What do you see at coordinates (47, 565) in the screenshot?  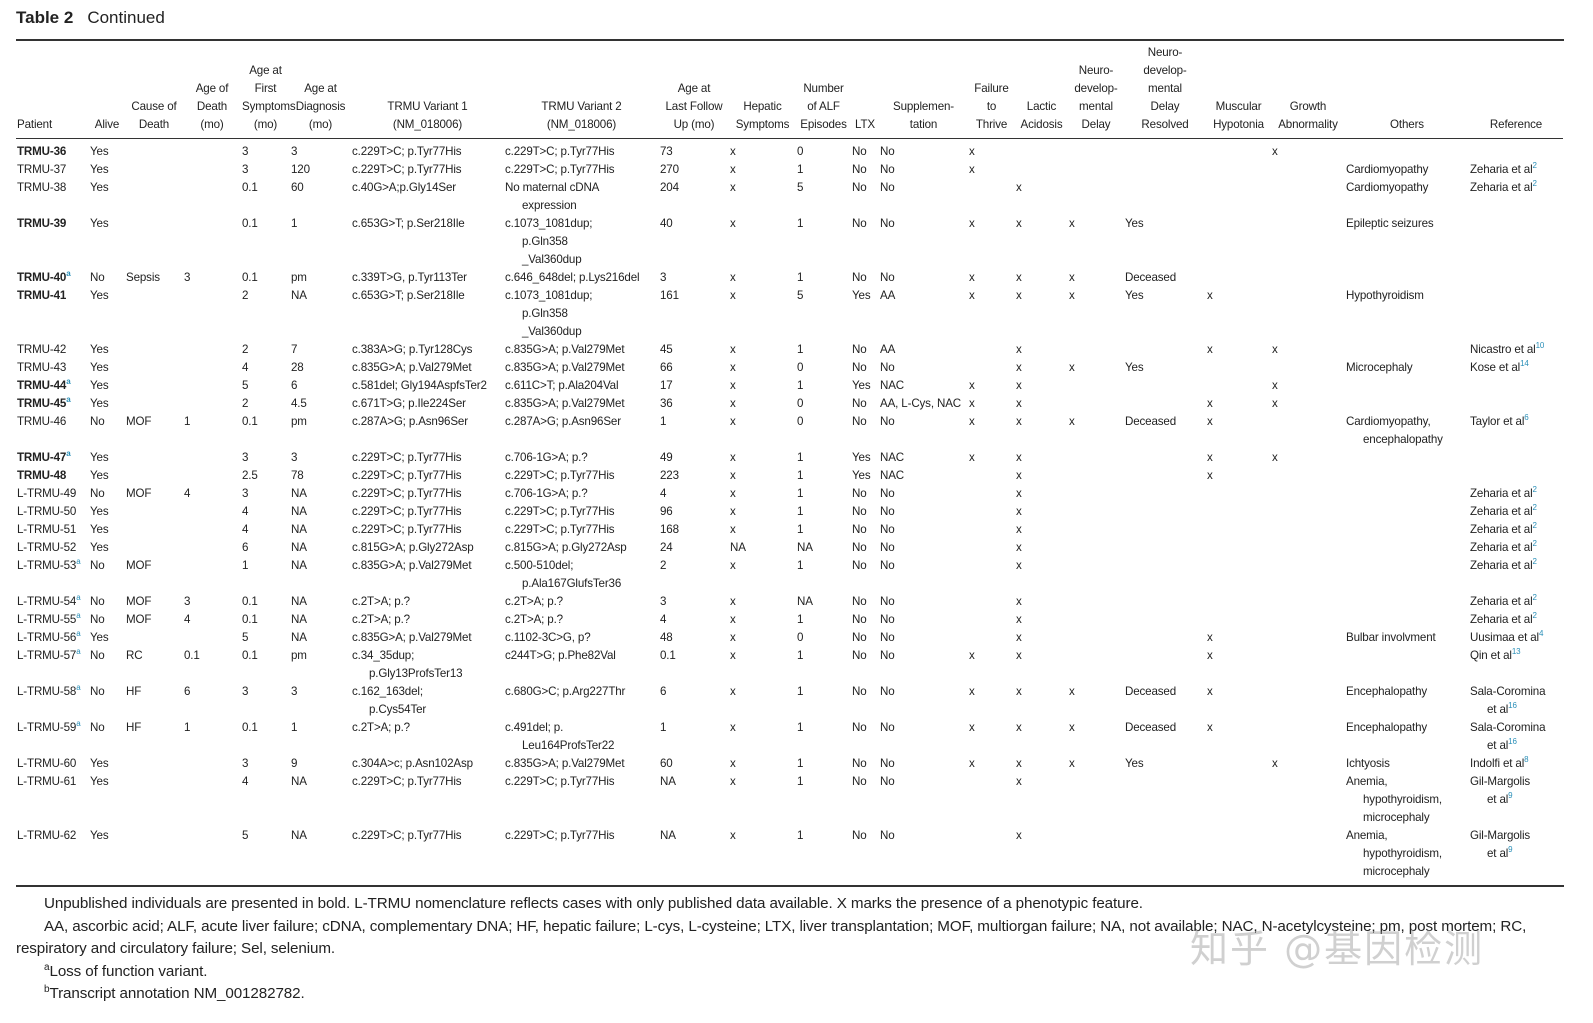 I see `patient-id: L-TRMU-53` at bounding box center [47, 565].